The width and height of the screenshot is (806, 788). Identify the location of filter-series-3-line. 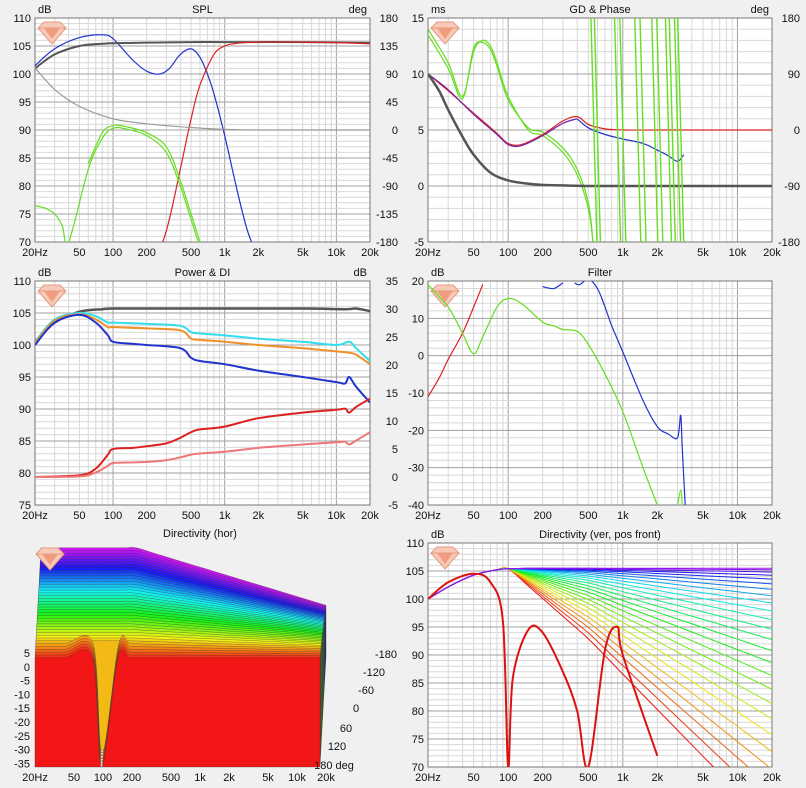
(630, 393).